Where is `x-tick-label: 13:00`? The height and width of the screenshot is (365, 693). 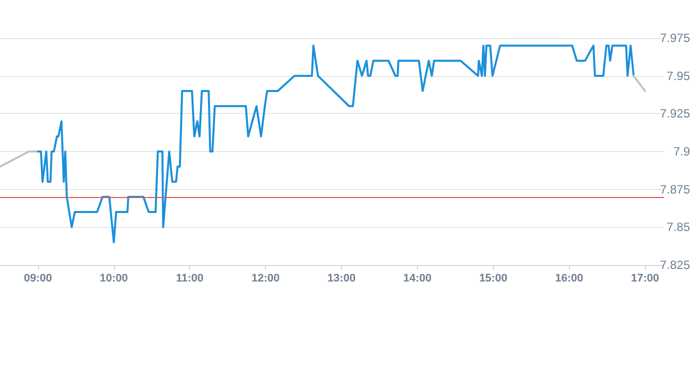
x-tick-label: 13:00 is located at coordinates (341, 278).